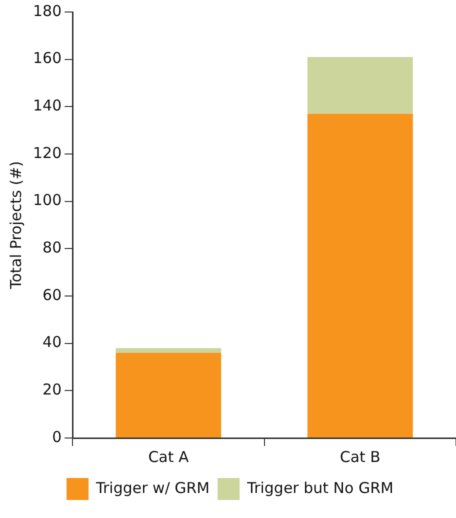 This screenshot has height=518, width=456. What do you see at coordinates (47, 105) in the screenshot?
I see `y-tick-label: 140` at bounding box center [47, 105].